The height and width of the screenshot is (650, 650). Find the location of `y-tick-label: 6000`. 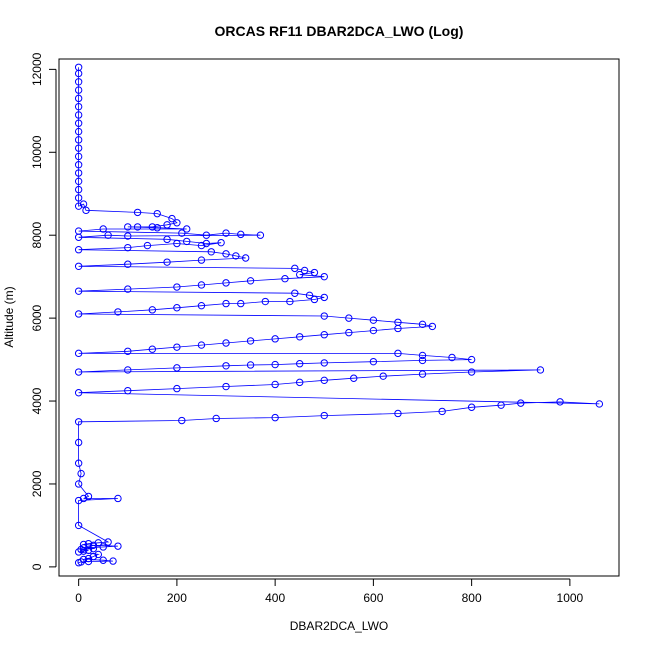

y-tick-label: 6000 is located at coordinates (37, 317).